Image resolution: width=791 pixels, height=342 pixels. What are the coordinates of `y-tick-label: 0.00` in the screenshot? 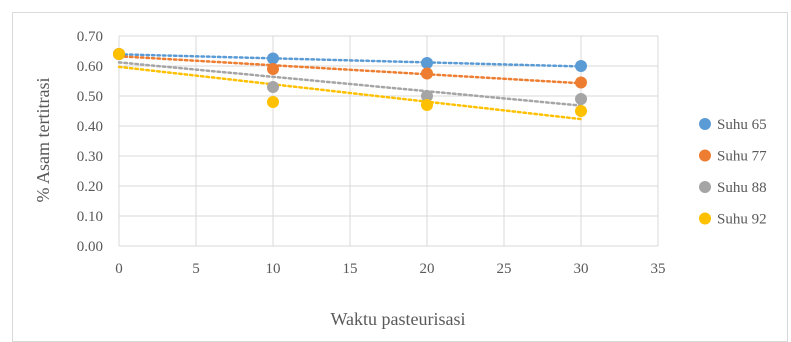 It's located at (90, 247).